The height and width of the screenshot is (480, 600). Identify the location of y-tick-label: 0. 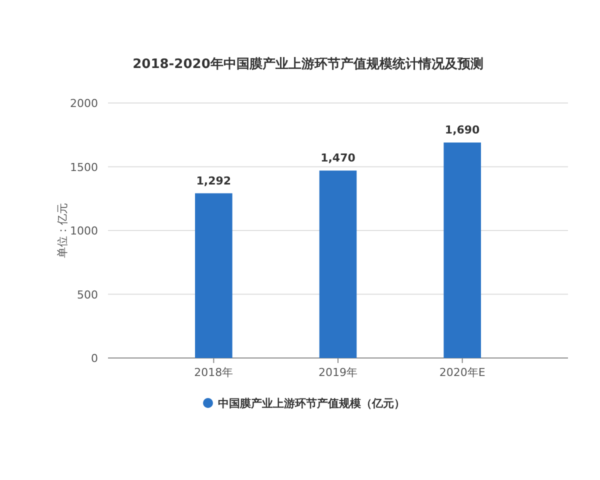
(94, 358).